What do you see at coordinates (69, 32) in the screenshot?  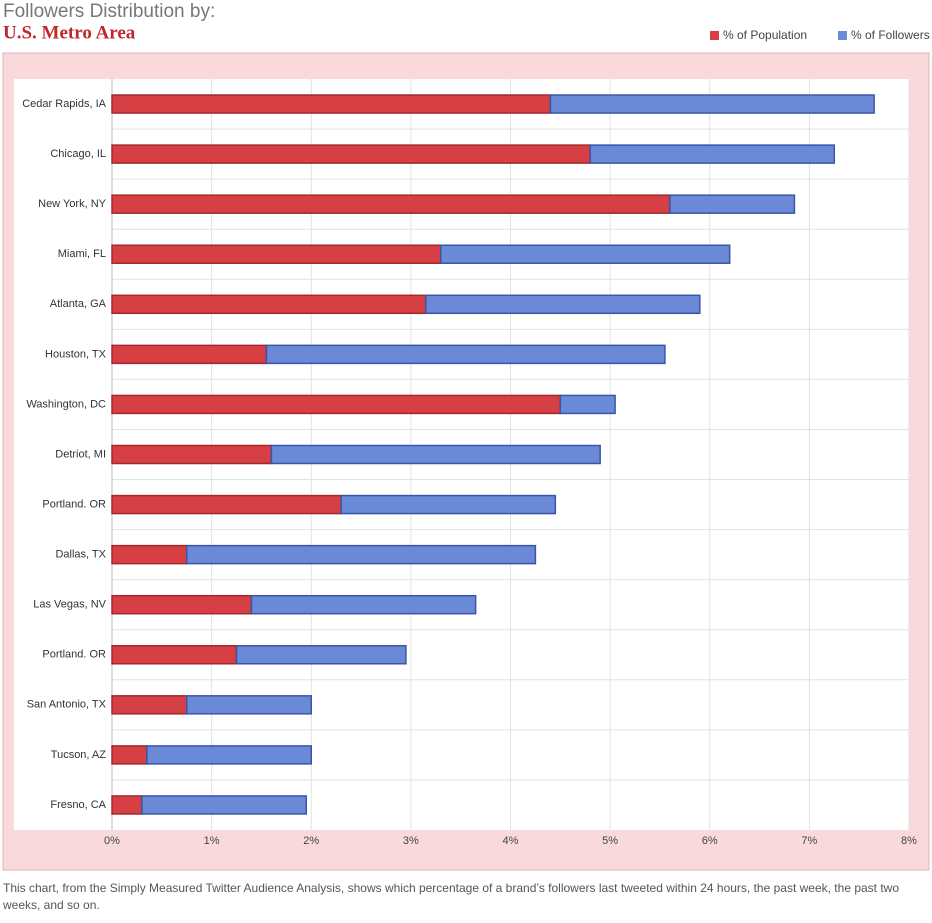 I see `chart-subtitle: U.S. Metro Area` at bounding box center [69, 32].